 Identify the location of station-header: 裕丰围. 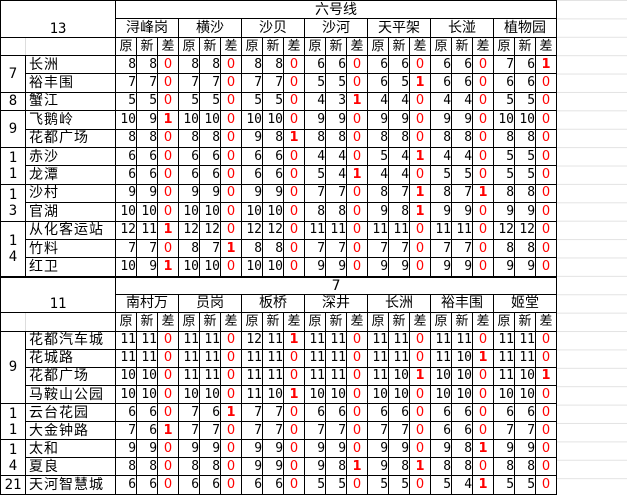
(462, 303).